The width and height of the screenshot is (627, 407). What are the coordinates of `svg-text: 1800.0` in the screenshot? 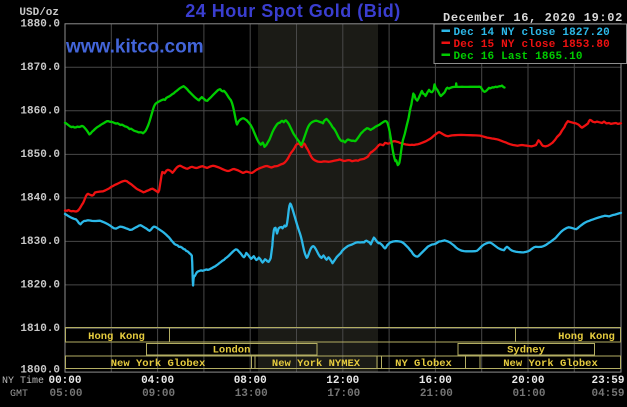 It's located at (40, 371).